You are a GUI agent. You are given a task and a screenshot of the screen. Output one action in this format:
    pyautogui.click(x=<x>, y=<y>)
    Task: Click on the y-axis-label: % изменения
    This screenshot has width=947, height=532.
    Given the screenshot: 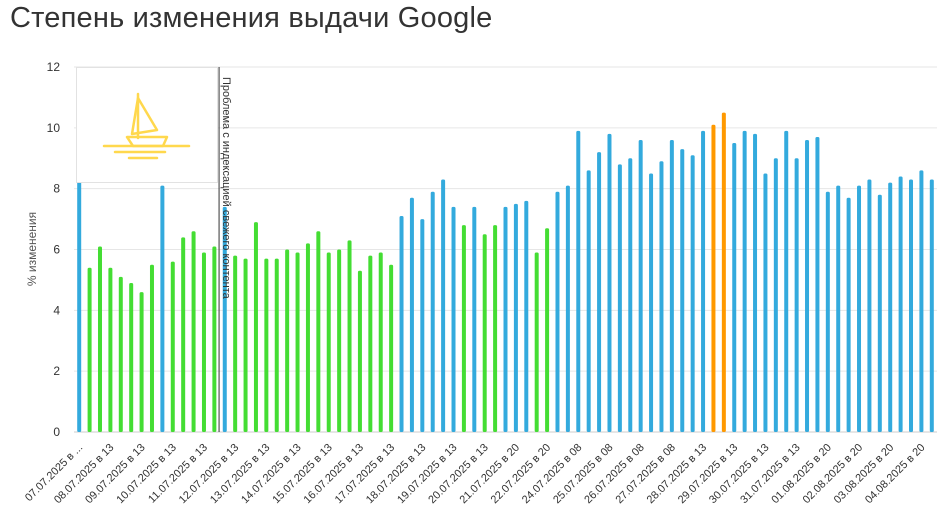 What is the action you would take?
    pyautogui.click(x=32, y=249)
    